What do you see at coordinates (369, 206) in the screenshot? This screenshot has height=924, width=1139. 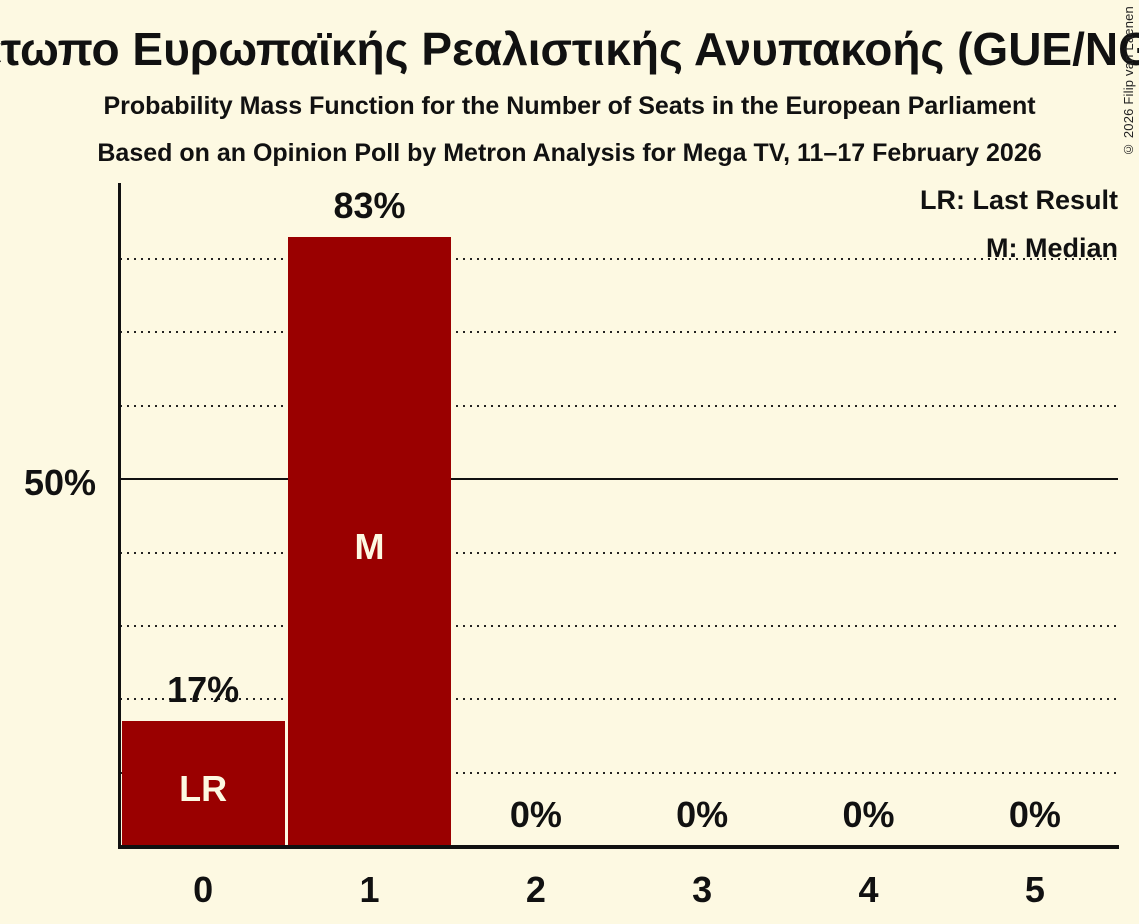 I see `bar-value-label-1: 83%` at bounding box center [369, 206].